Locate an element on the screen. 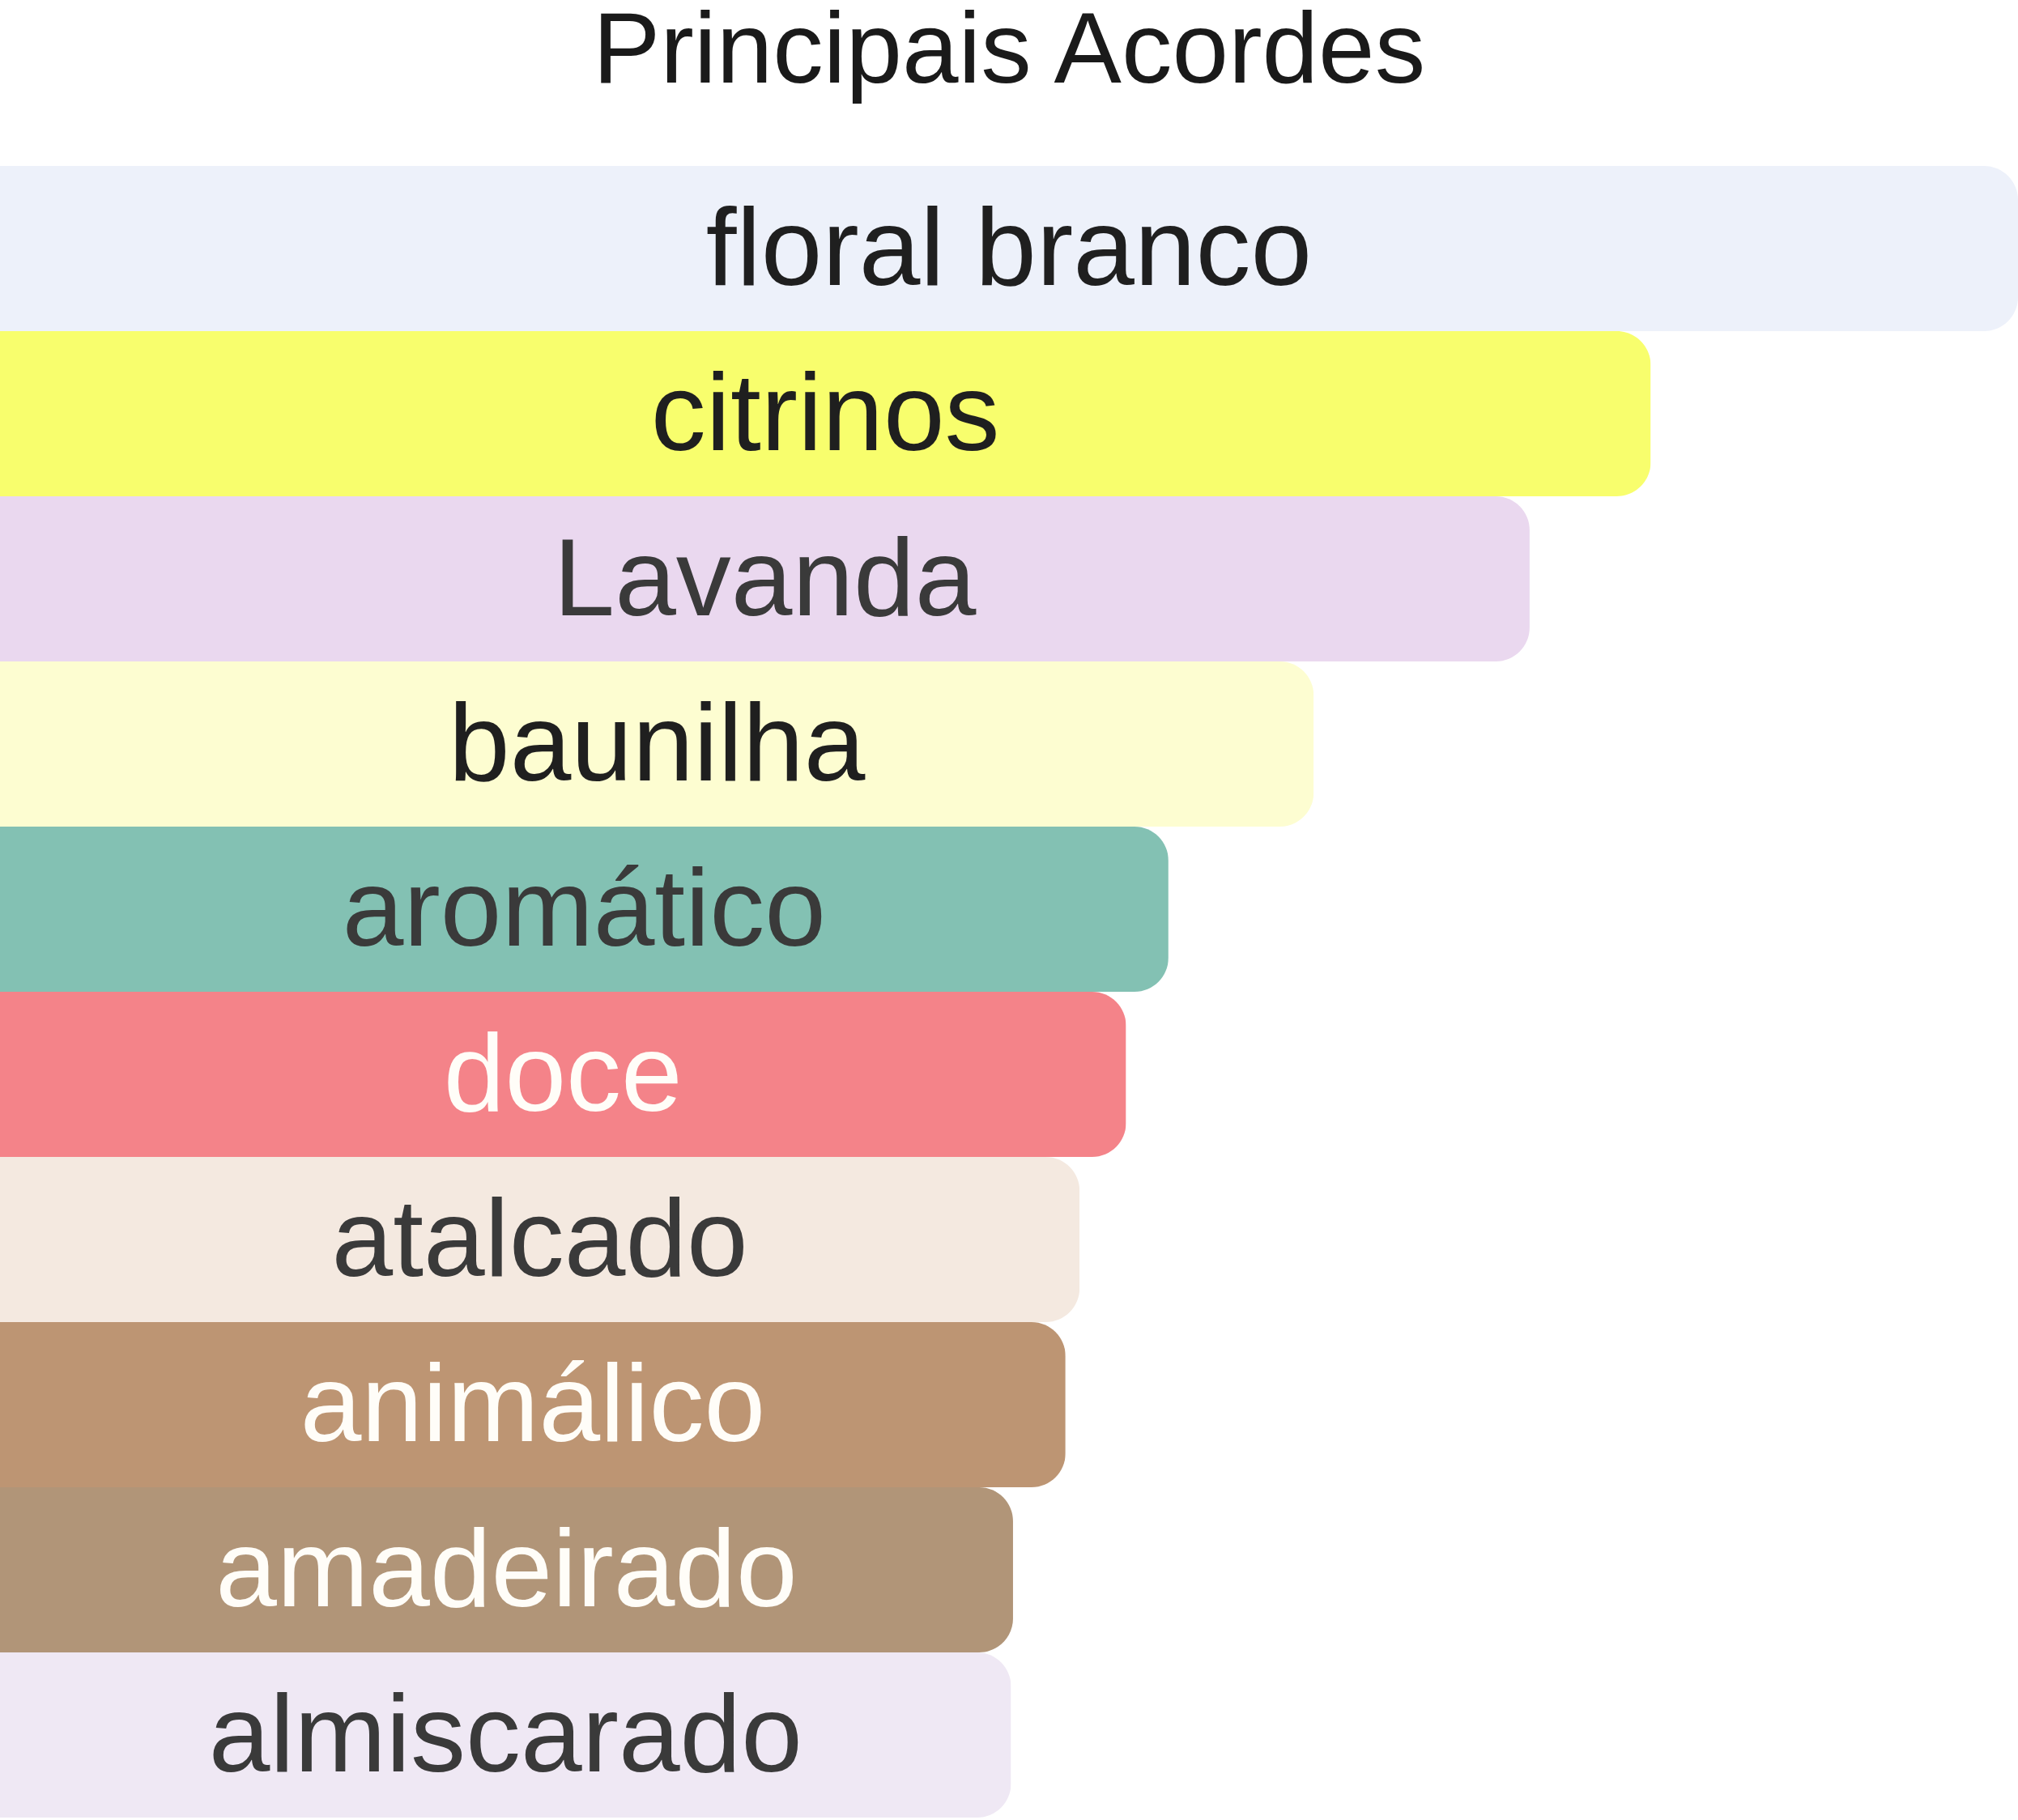  y-tick-label: aromático is located at coordinates (584, 908).